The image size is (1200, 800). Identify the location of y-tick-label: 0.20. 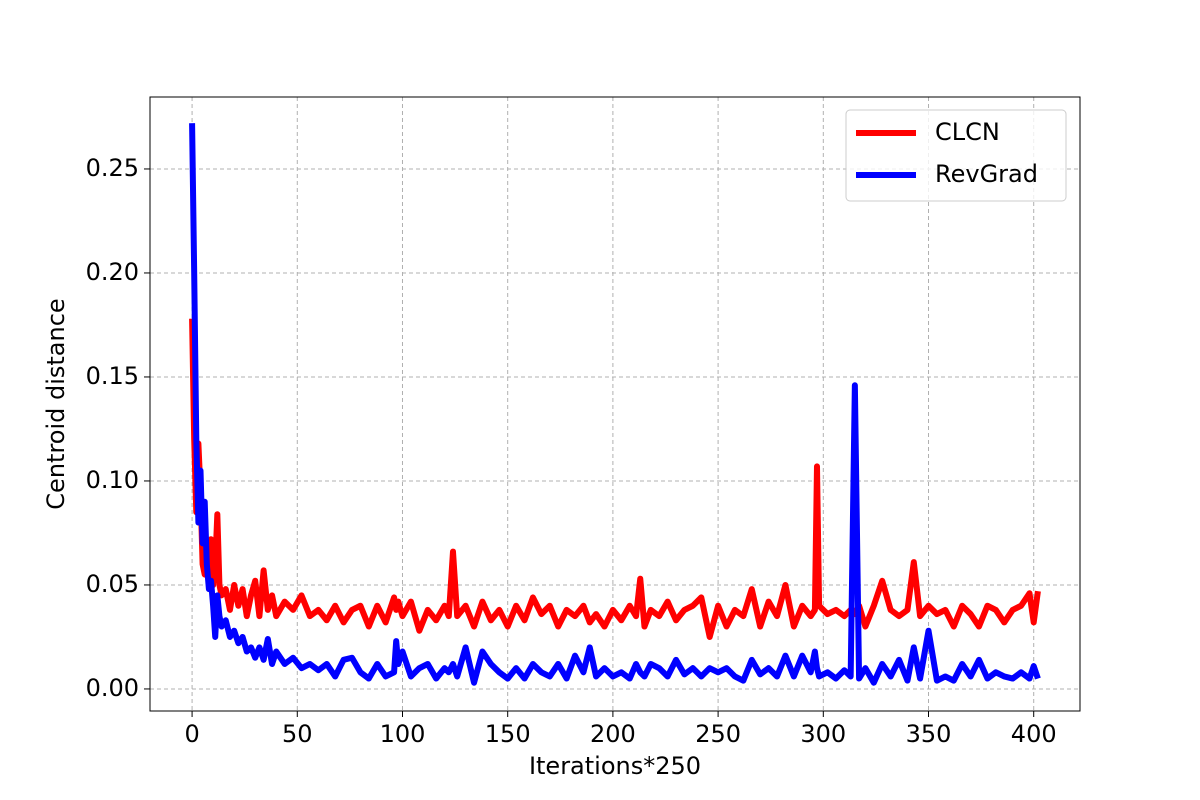
(112, 272).